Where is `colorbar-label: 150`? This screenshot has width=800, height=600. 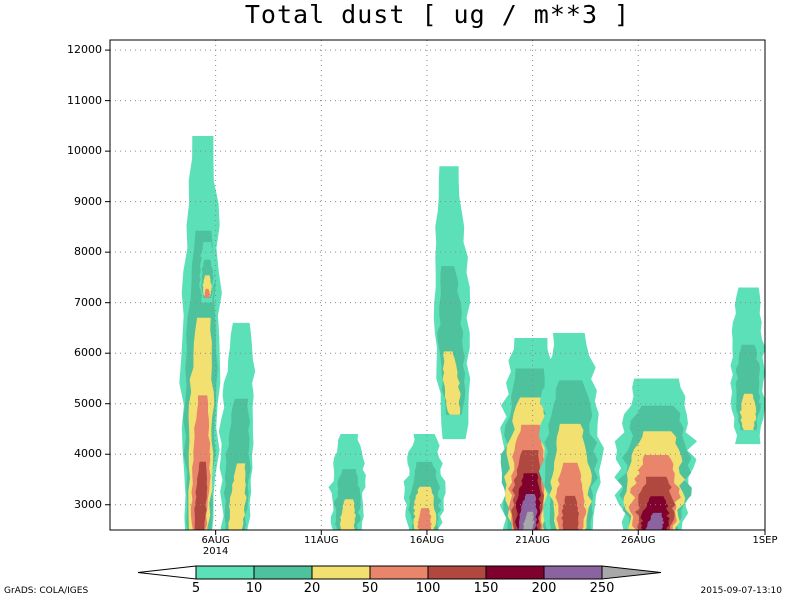 colorbar-label: 150 is located at coordinates (486, 588).